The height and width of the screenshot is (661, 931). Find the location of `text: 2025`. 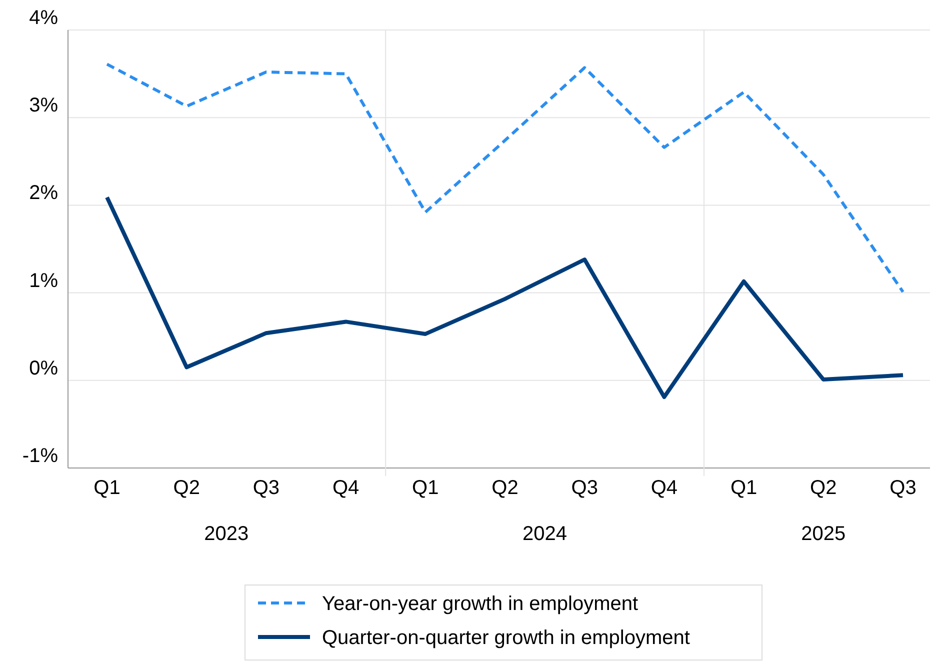

text: 2025 is located at coordinates (823, 534).